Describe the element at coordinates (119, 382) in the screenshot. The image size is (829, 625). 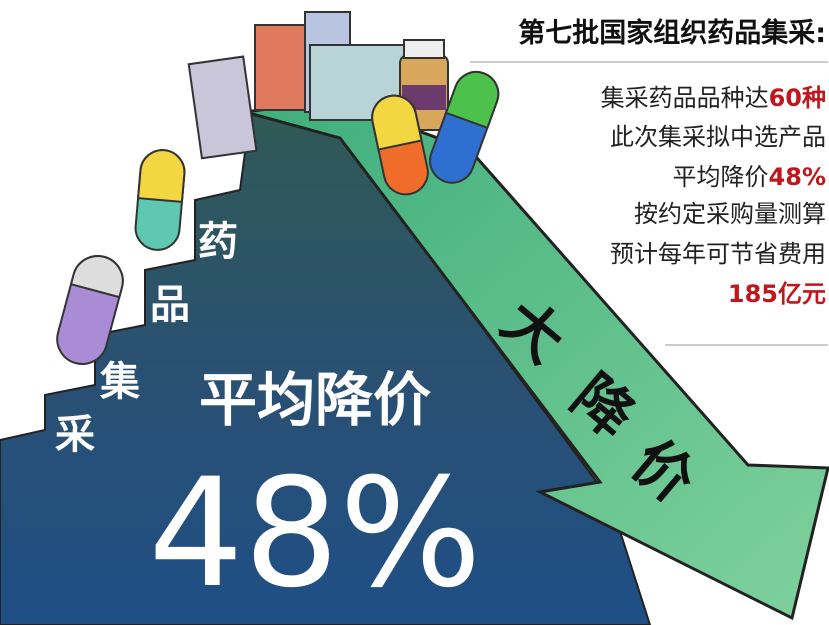
I see `stair-label: 集` at that location.